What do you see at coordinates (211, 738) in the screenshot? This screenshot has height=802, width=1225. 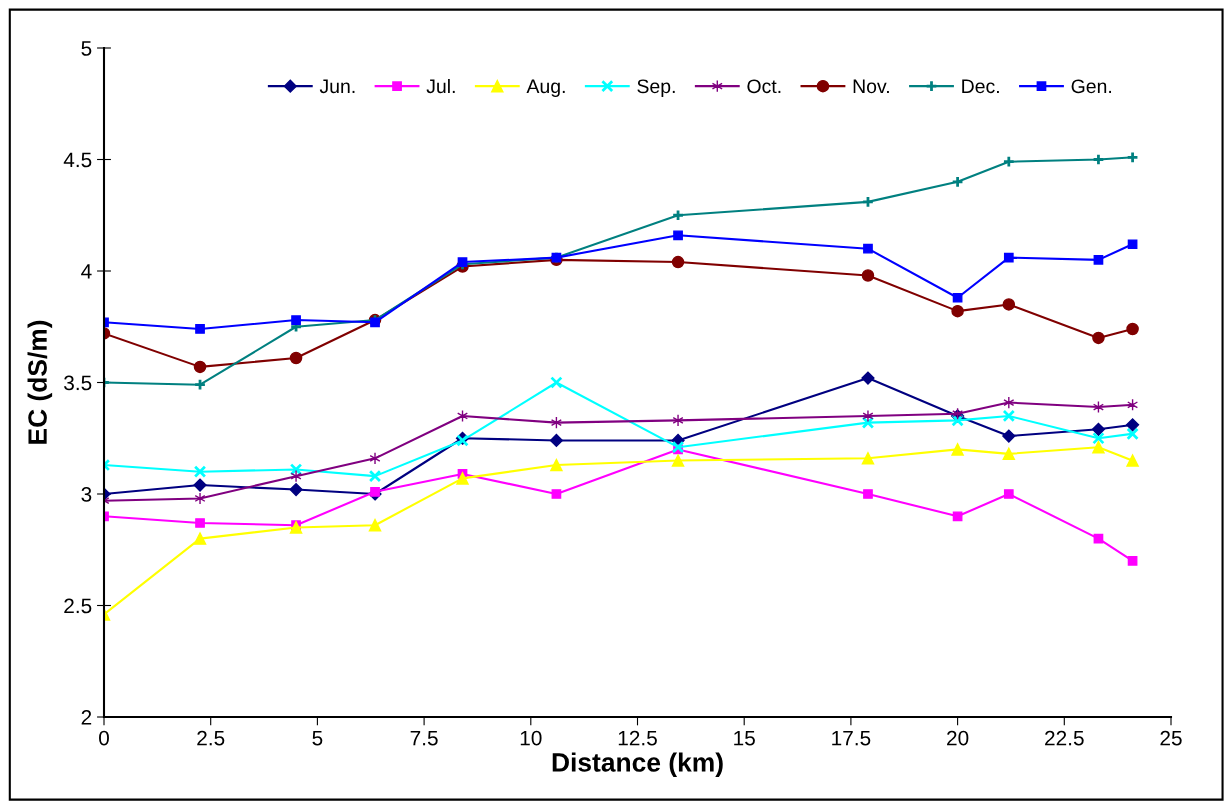 I see `x-tick-label: 2.5` at bounding box center [211, 738].